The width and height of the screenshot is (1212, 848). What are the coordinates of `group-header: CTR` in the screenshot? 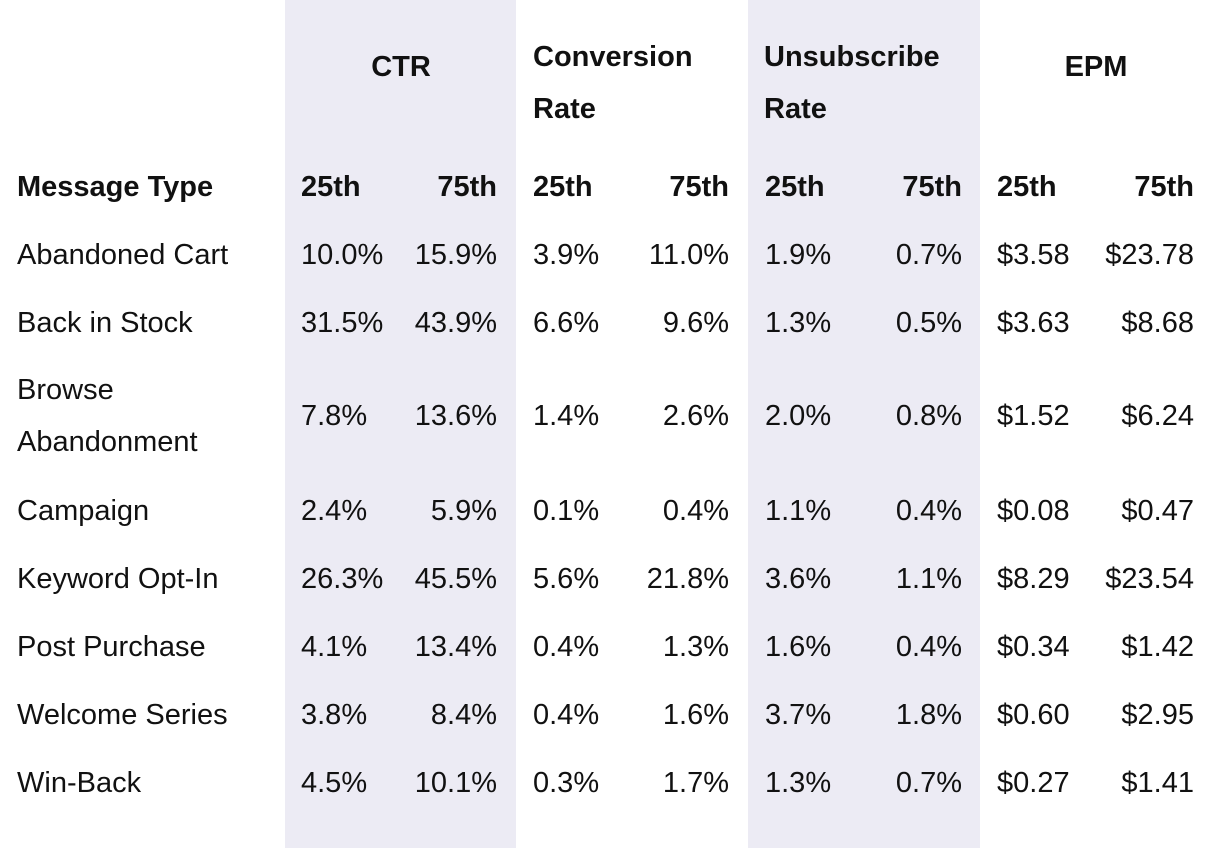 It's located at (401, 67).